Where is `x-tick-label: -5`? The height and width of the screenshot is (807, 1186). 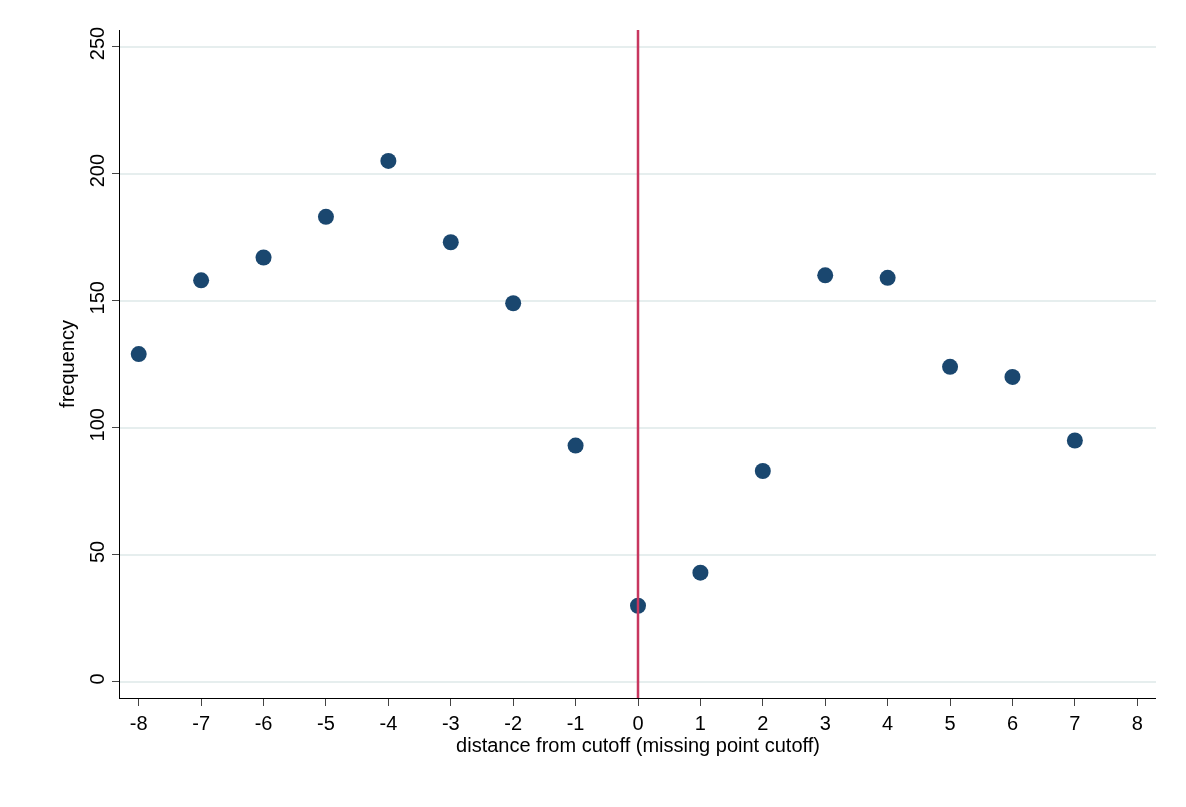
x-tick-label: -5 is located at coordinates (326, 723).